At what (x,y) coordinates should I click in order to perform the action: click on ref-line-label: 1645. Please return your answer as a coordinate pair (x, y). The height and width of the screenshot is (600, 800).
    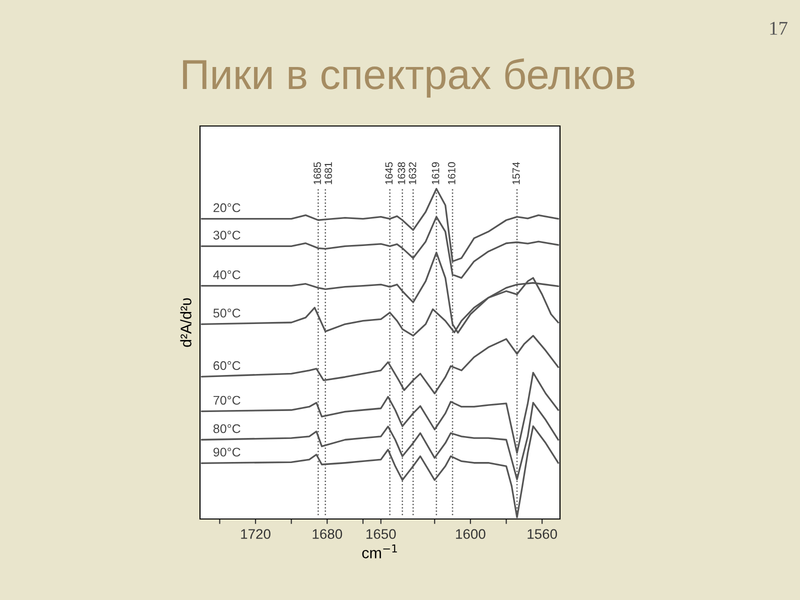
    Looking at the image, I should click on (389, 173).